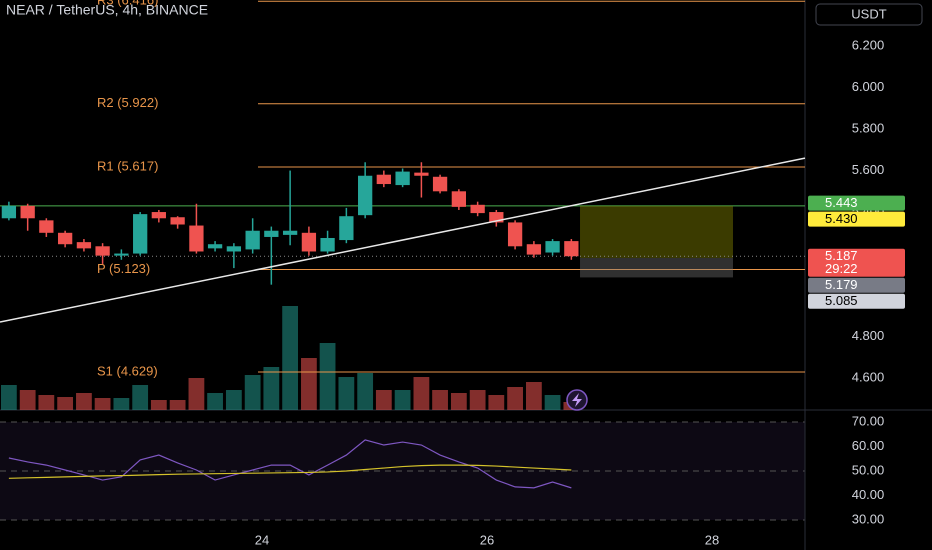 The image size is (932, 550). I want to click on alert-icon-bolt, so click(577, 400).